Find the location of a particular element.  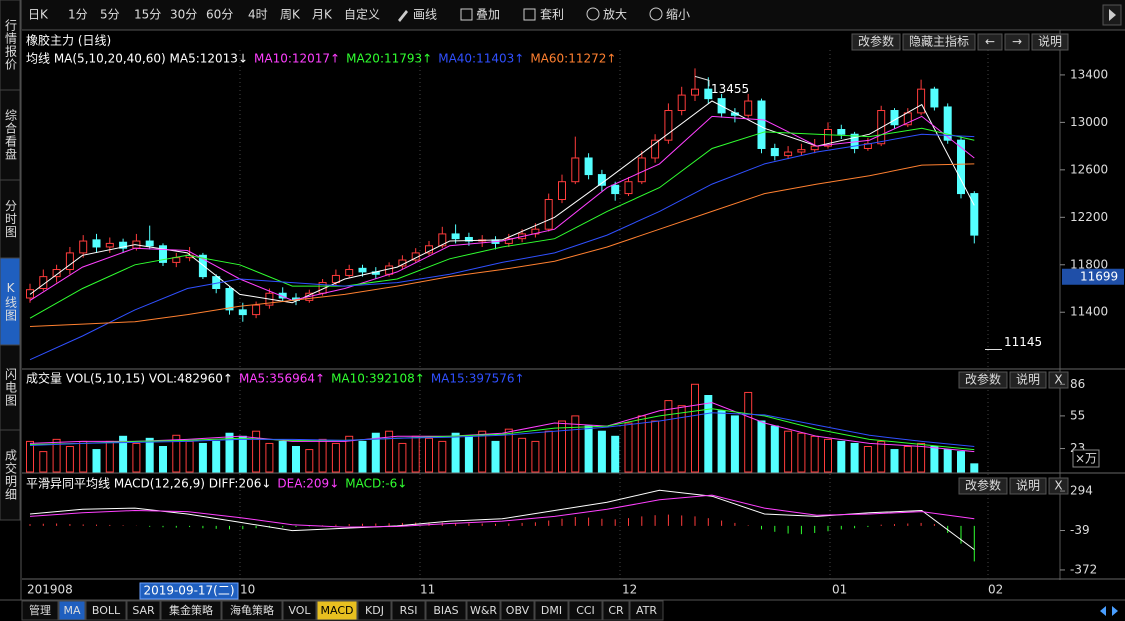

toolbar-item: 缩小 is located at coordinates (678, 14).